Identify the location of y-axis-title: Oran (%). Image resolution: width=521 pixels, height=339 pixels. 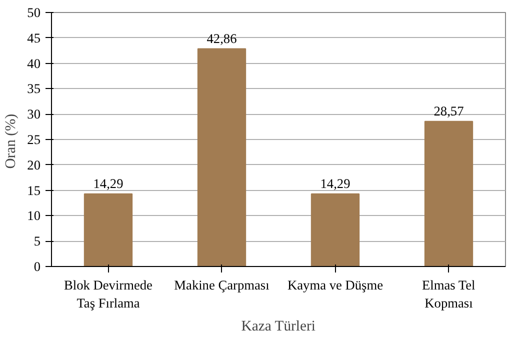
(11, 141).